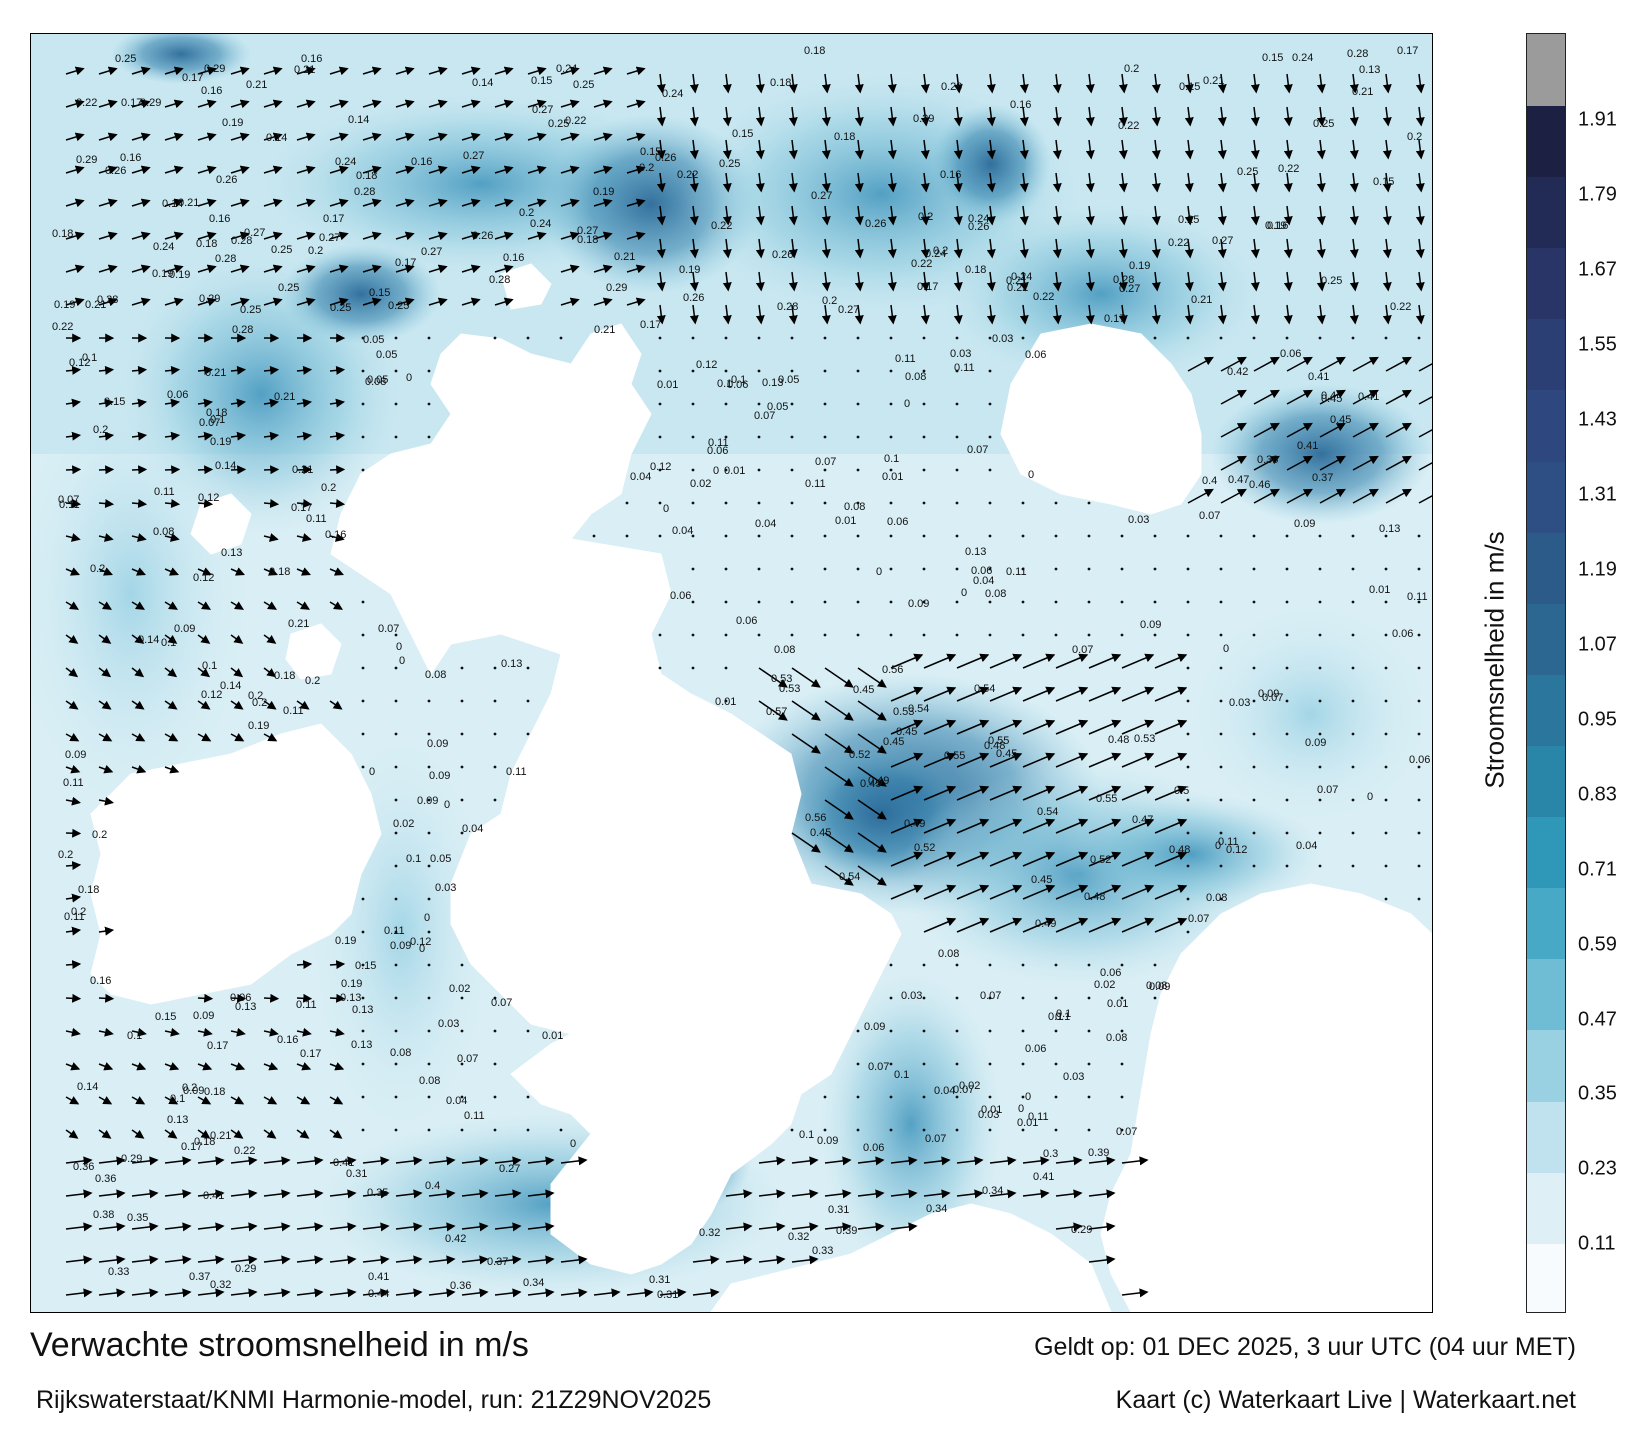  Describe the element at coordinates (1218, 846) in the screenshot. I see `speed-value-label: 0` at that location.